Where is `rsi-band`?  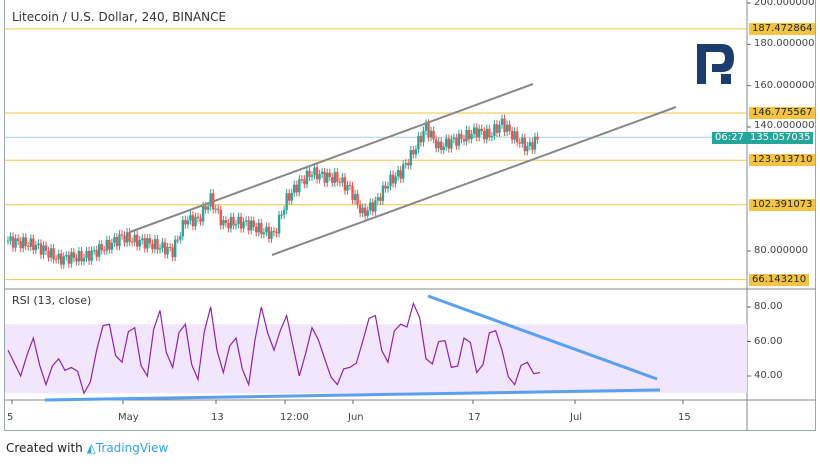
rsi-band is located at coordinates (376, 359).